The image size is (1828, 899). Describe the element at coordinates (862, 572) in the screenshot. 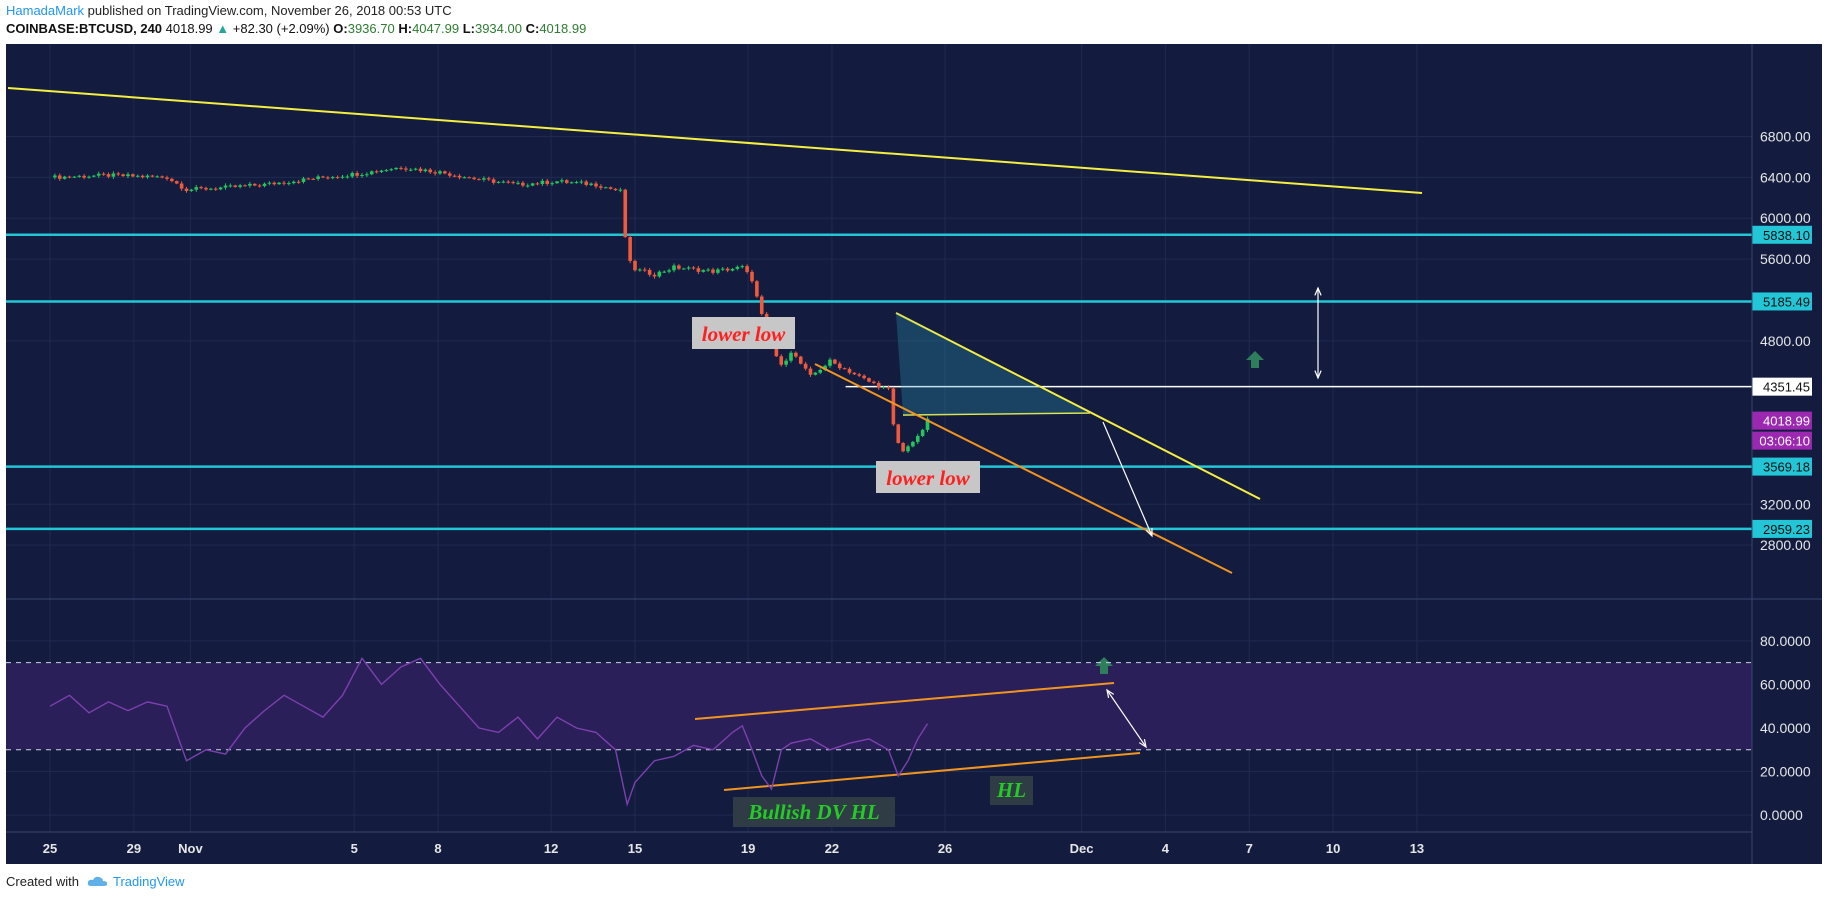

I see `annotations: lower low lower low Bullish DV HL HL` at that location.